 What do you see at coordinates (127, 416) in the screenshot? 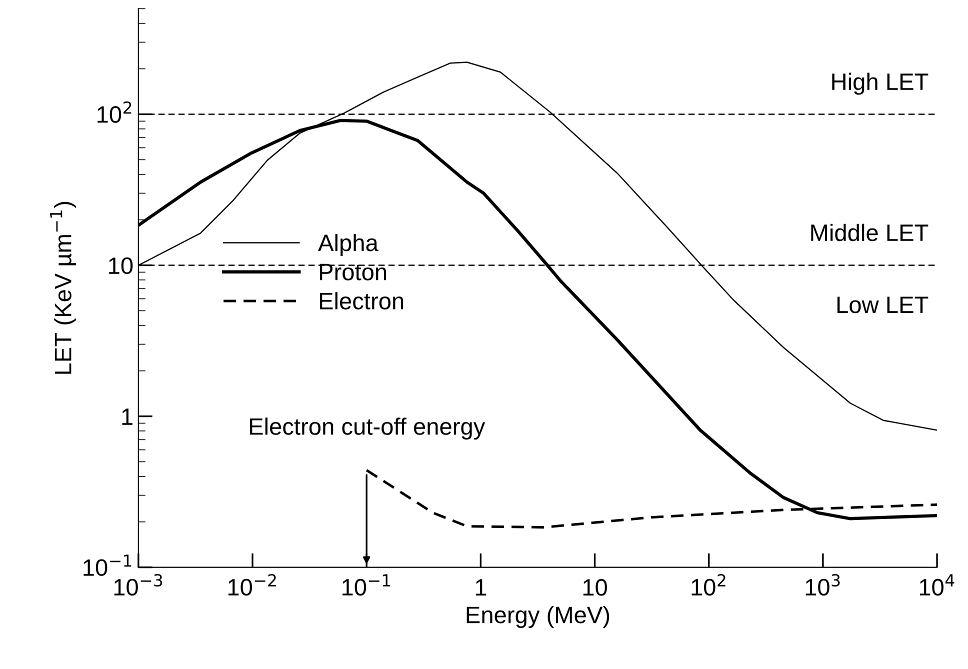
I see `y-tick-label: 1` at bounding box center [127, 416].